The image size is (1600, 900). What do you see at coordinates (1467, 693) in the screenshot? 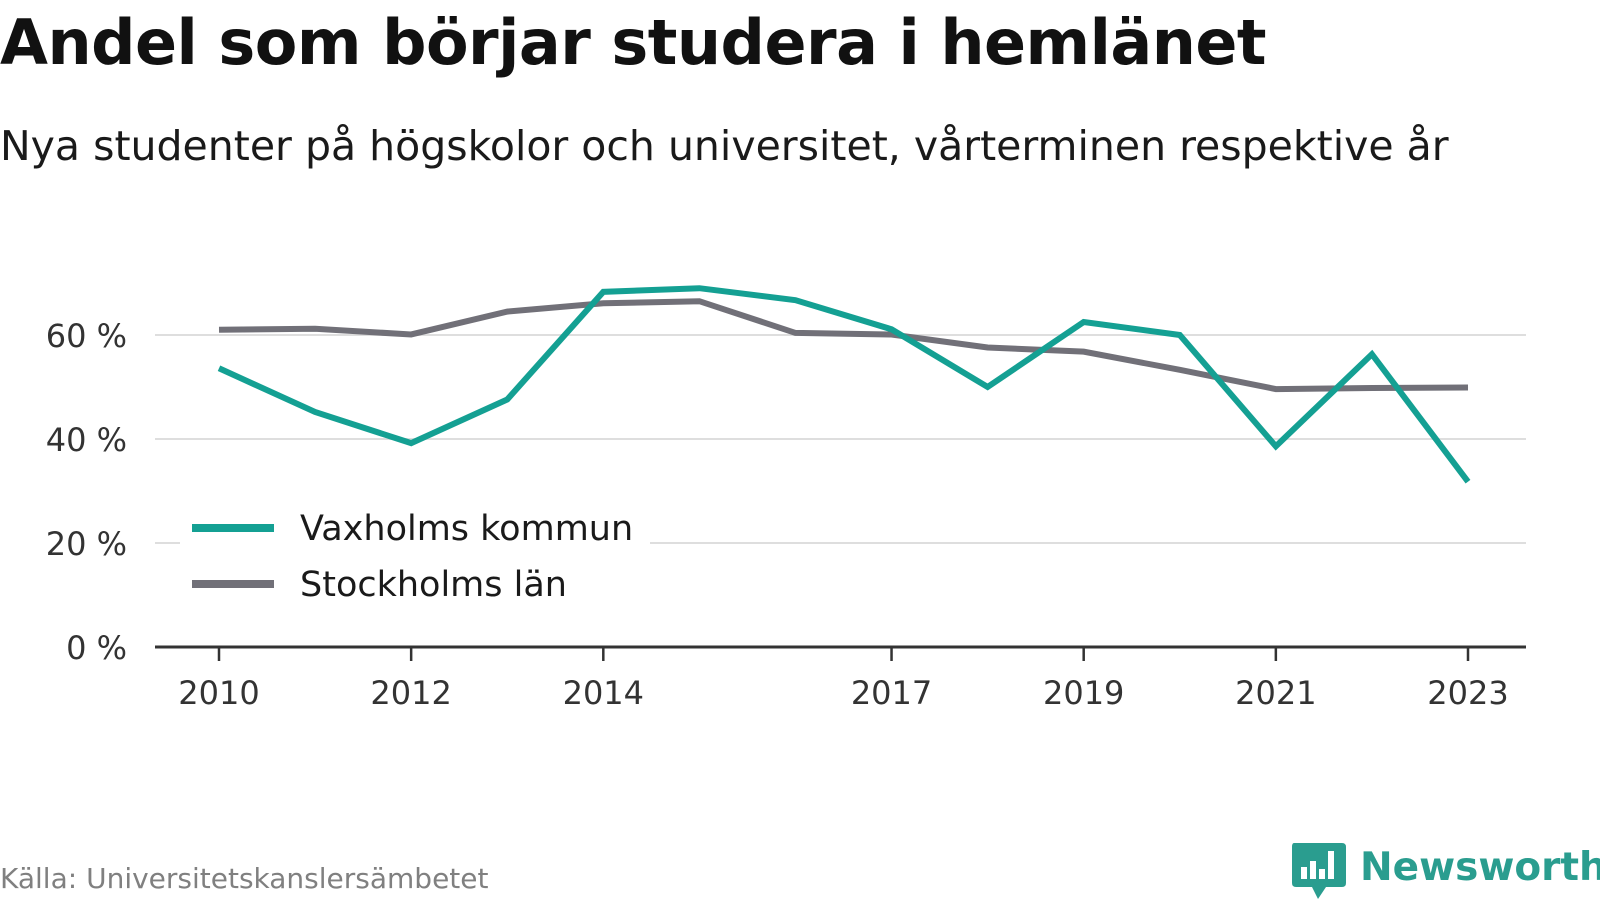
I see `x-tick-label: 2023` at bounding box center [1467, 693].